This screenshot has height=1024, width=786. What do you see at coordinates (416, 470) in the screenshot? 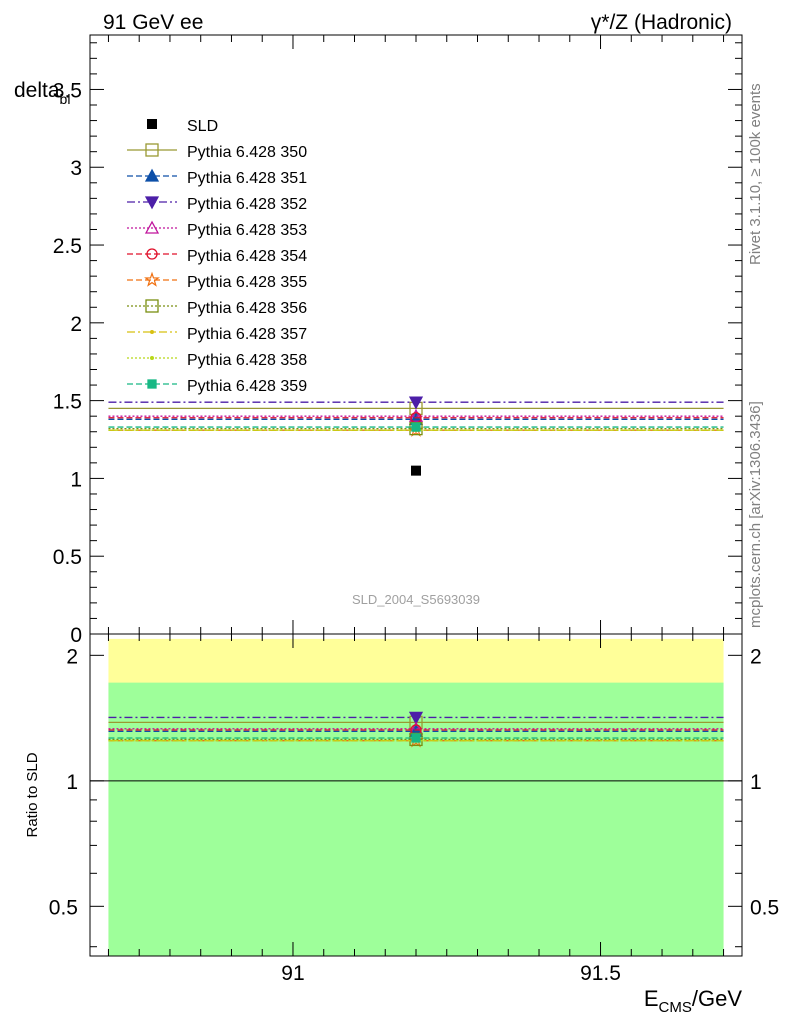
I see `data-point` at bounding box center [416, 470].